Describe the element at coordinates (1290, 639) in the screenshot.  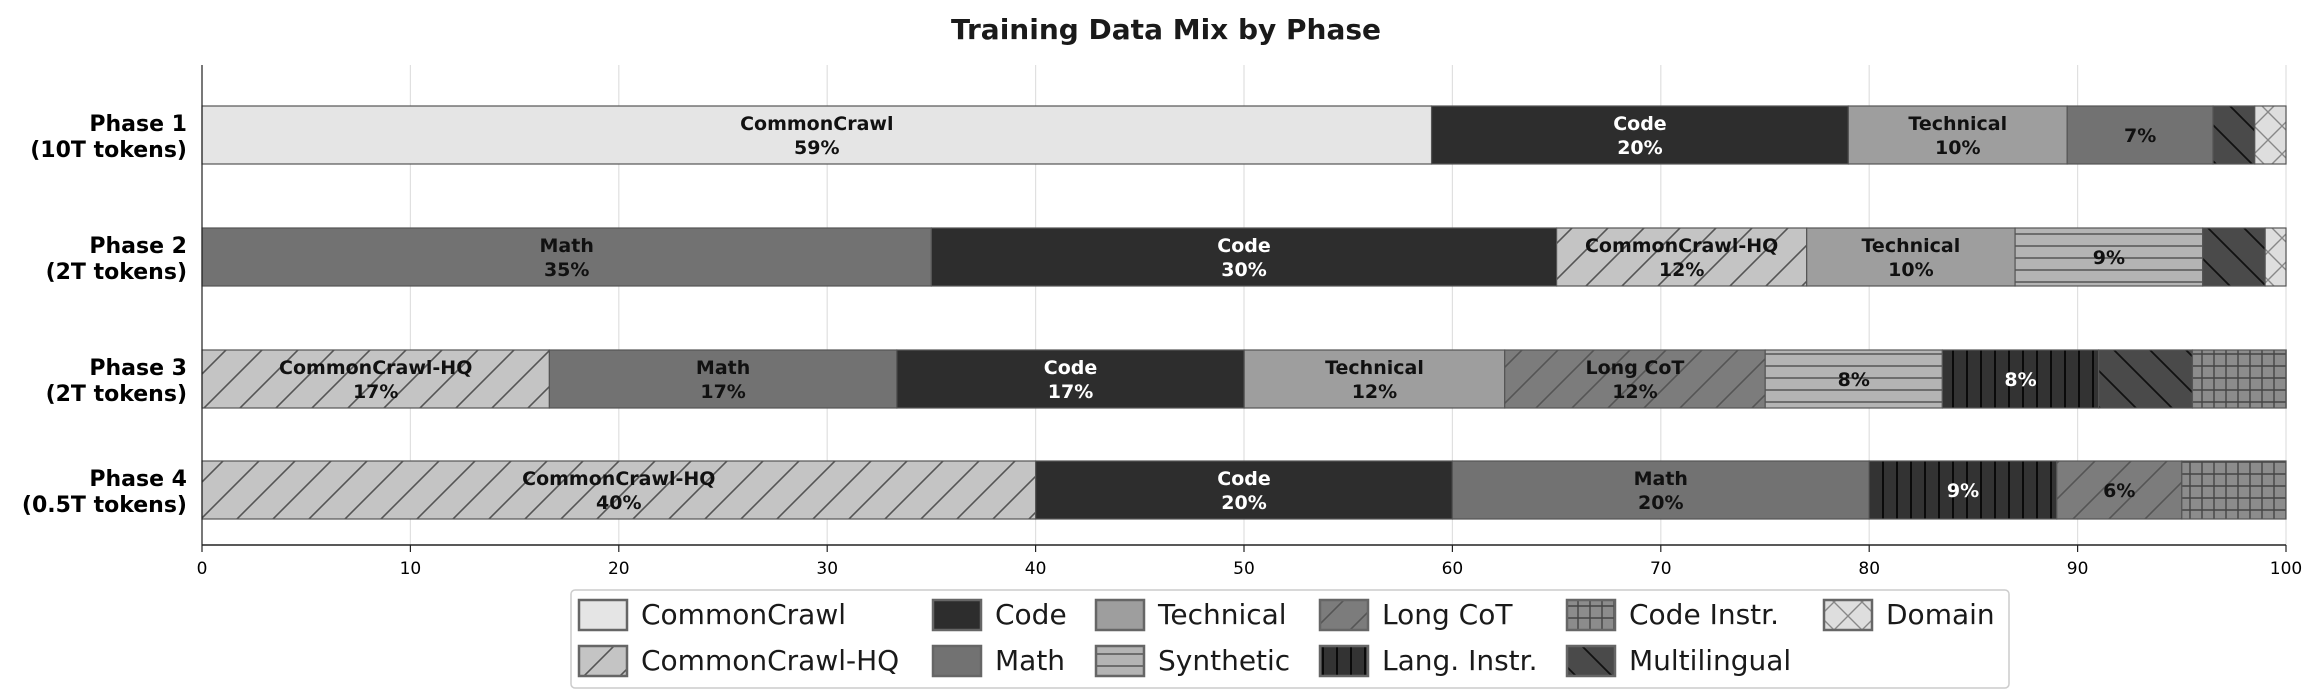
I see `legend-frame` at that location.